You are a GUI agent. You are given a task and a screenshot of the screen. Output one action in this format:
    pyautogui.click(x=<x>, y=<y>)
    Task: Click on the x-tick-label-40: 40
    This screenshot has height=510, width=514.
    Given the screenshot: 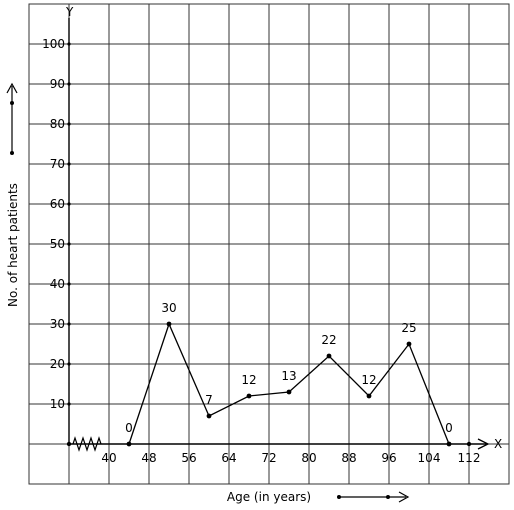 What is the action you would take?
    pyautogui.click(x=108, y=458)
    